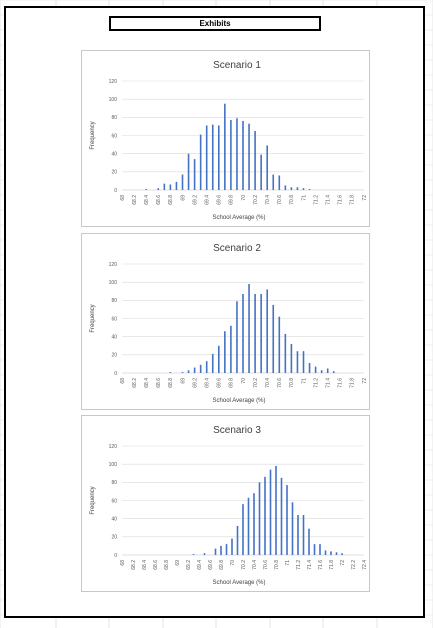  I want to click on x-tick-label: 71.6, so click(341, 383).